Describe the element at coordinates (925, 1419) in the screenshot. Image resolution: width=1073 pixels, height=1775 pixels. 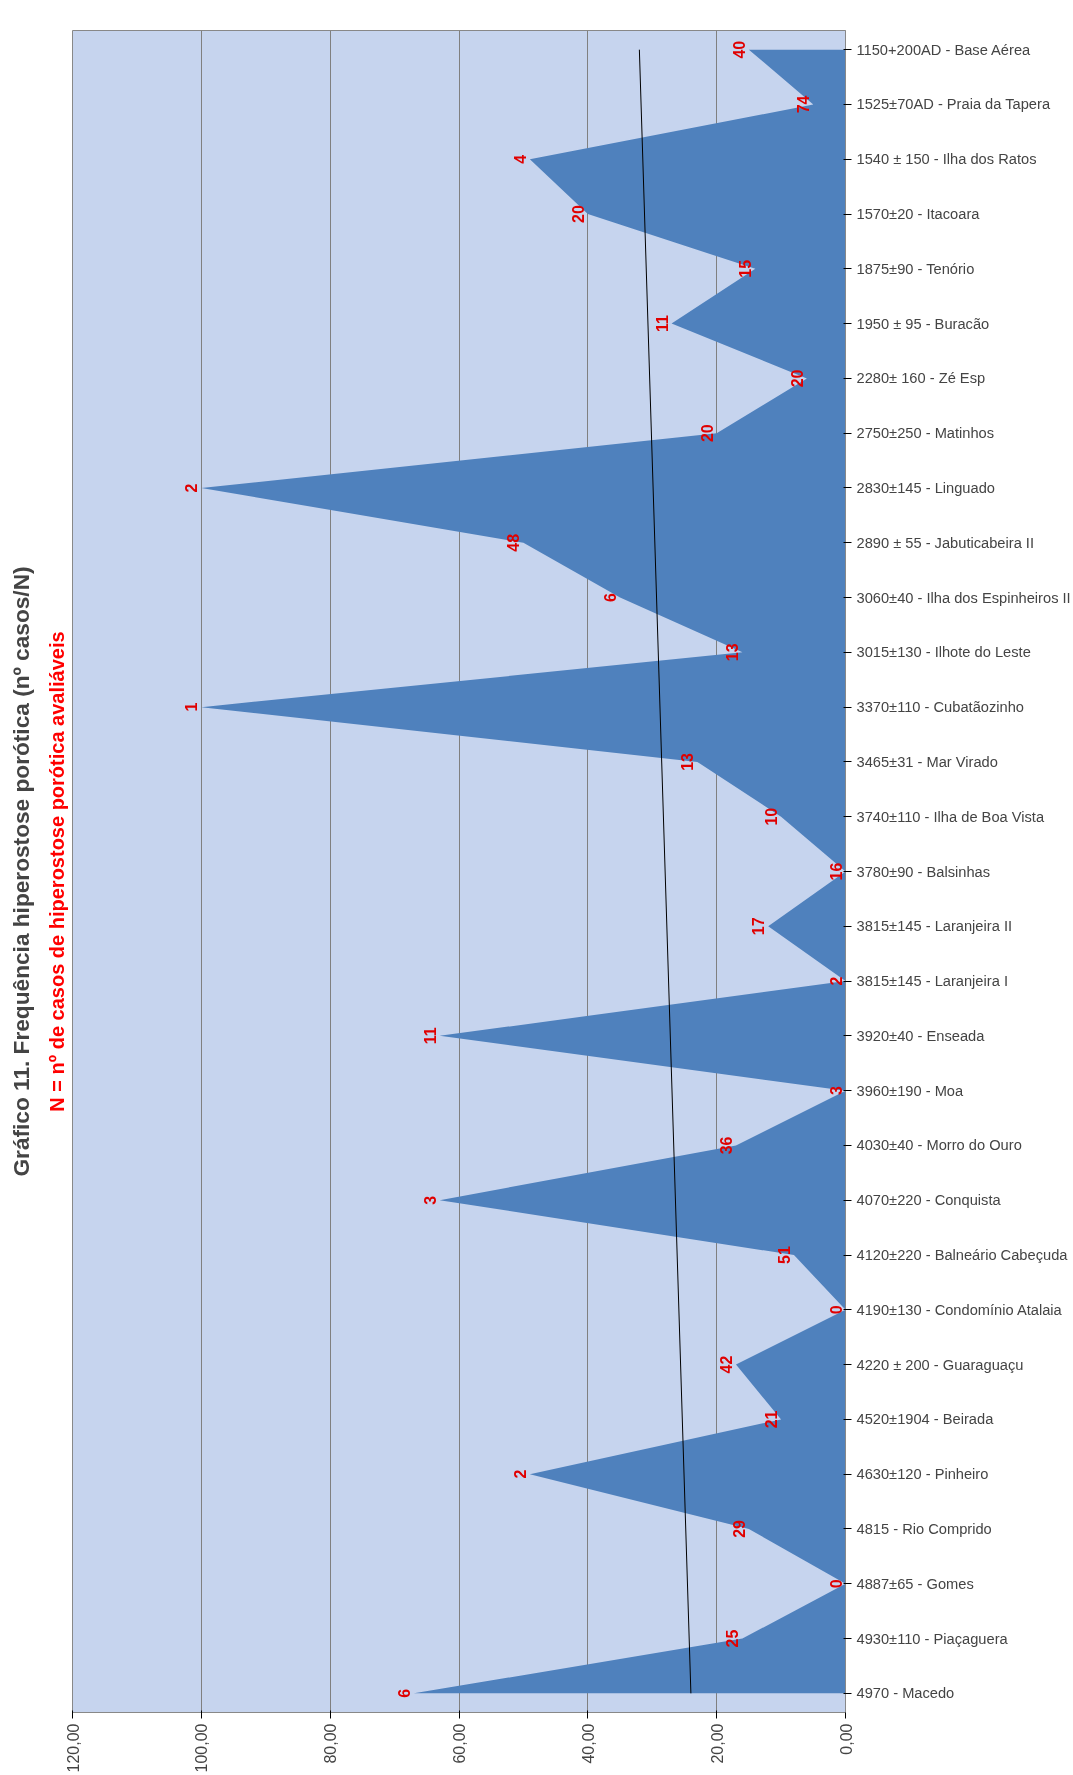
I see `y-tick-label: 4520±1904 - Beirada` at that location.